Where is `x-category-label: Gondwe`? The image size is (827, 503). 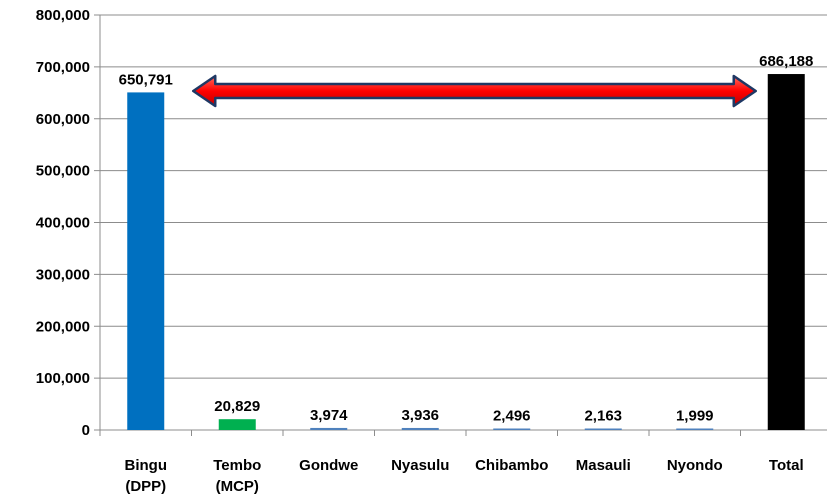
x-category-label: Gondwe is located at coordinates (328, 465).